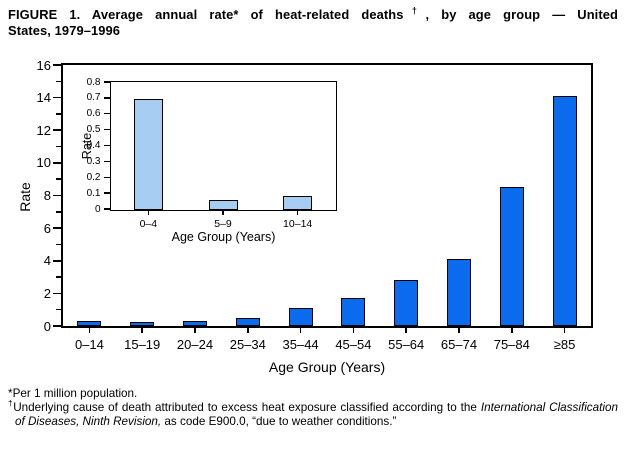 Image resolution: width=625 pixels, height=465 pixels. What do you see at coordinates (148, 154) in the screenshot?
I see `bar-0–4` at bounding box center [148, 154].